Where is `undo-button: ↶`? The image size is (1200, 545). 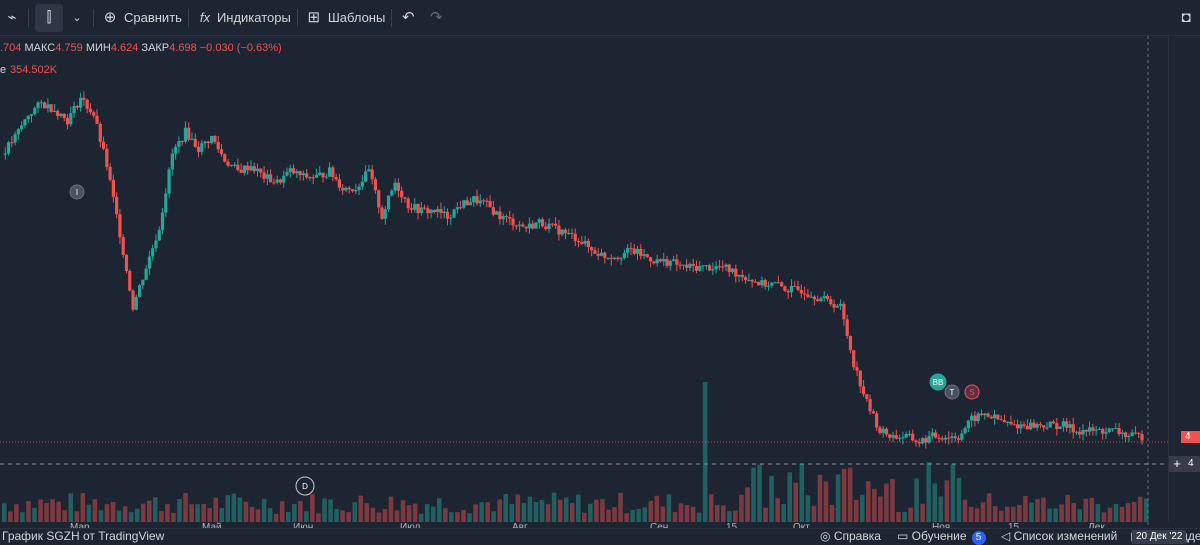
undo-button: ↶ is located at coordinates (408, 17).